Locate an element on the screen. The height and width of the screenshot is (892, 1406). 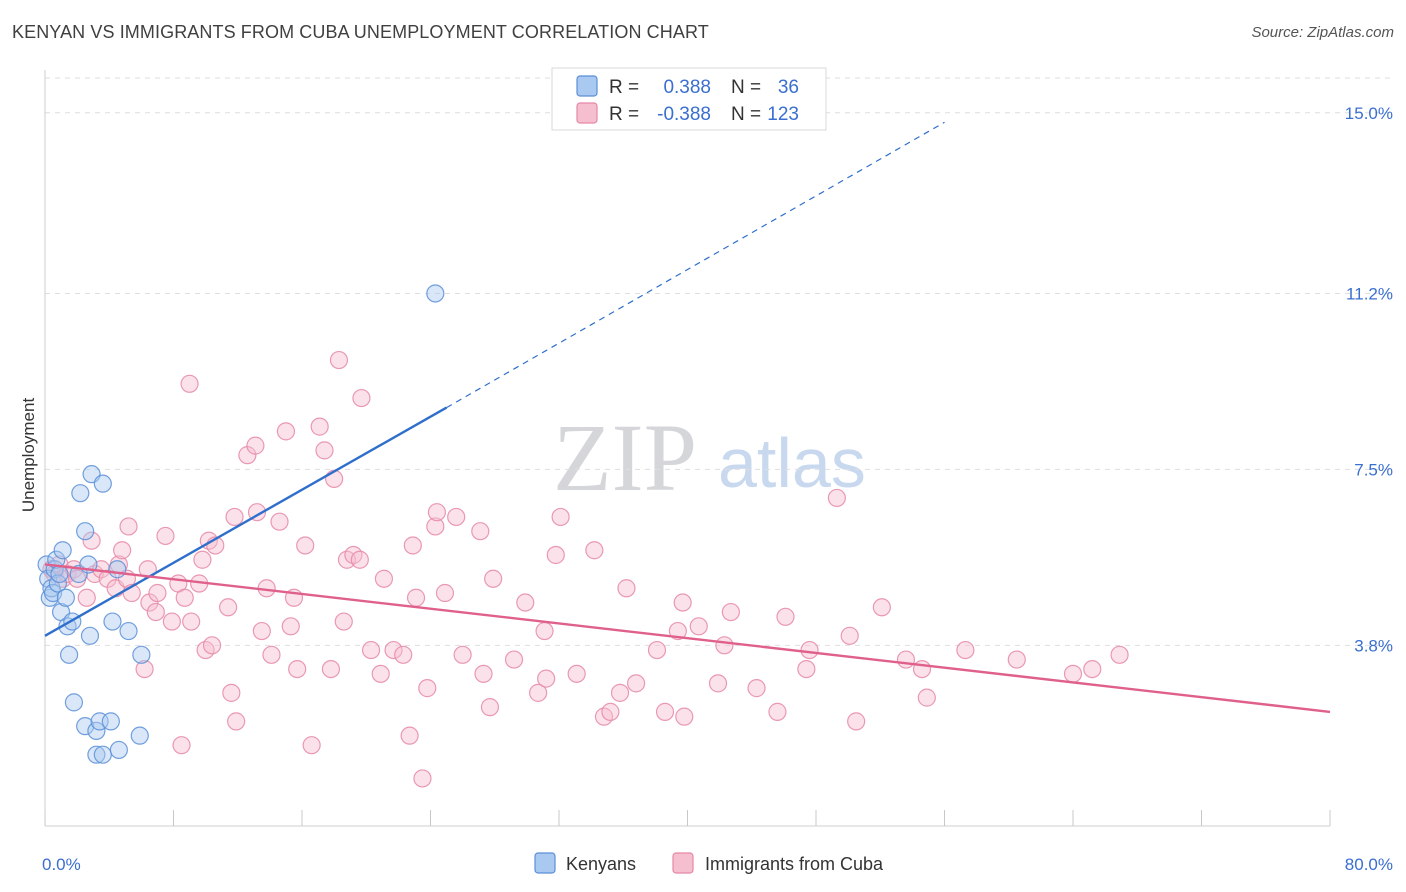
legend-swatch-cuba is located at coordinates (587, 113).